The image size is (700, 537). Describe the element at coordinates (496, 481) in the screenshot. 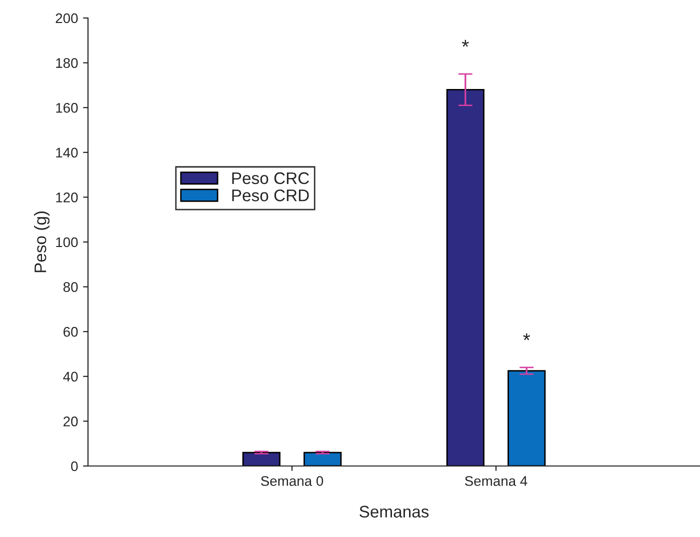

I see `x-tick-label: Semana 4` at that location.